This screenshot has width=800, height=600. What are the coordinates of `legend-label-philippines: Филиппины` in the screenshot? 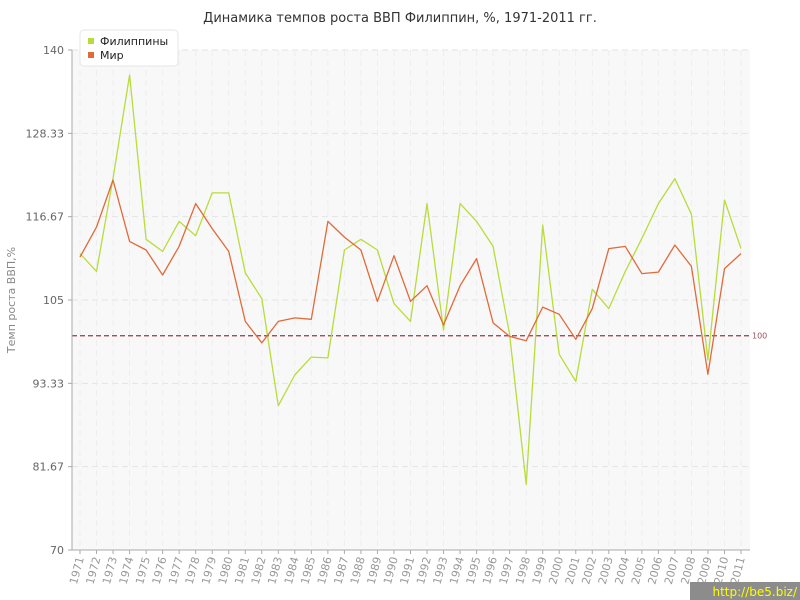 It's located at (134, 41).